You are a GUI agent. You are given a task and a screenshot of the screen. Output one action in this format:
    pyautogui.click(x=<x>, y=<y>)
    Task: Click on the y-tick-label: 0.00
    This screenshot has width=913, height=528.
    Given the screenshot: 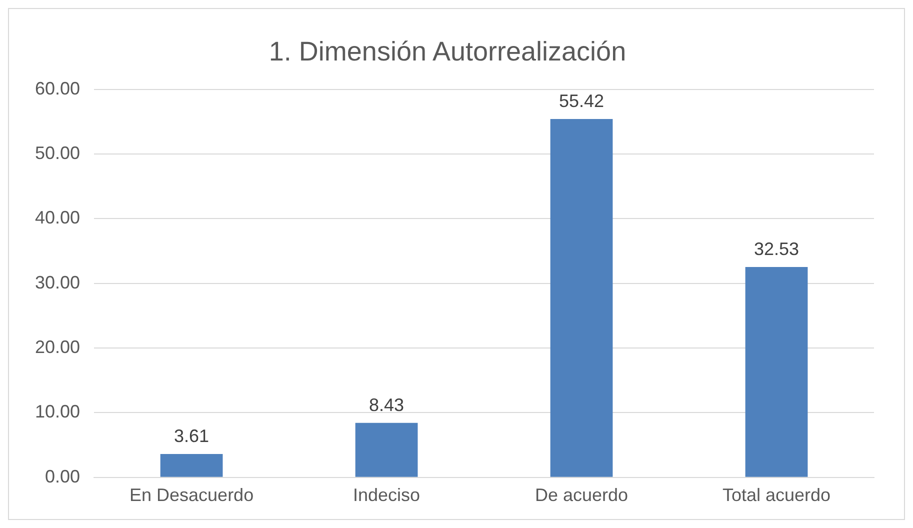 What is the action you would take?
    pyautogui.click(x=62, y=476)
    